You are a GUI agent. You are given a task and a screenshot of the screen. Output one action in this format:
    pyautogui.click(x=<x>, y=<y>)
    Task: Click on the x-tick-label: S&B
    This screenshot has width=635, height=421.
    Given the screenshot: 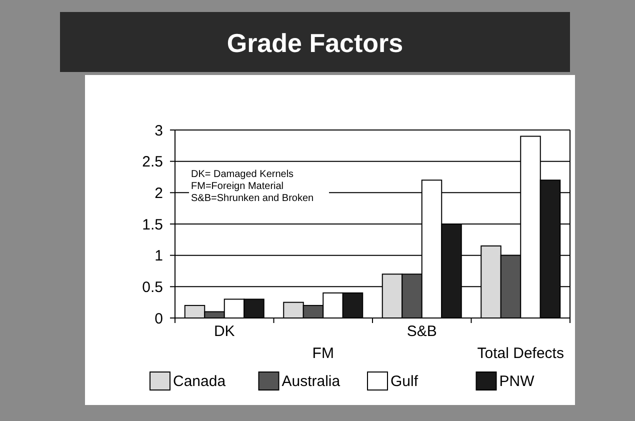 What is the action you would take?
    pyautogui.click(x=421, y=331)
    